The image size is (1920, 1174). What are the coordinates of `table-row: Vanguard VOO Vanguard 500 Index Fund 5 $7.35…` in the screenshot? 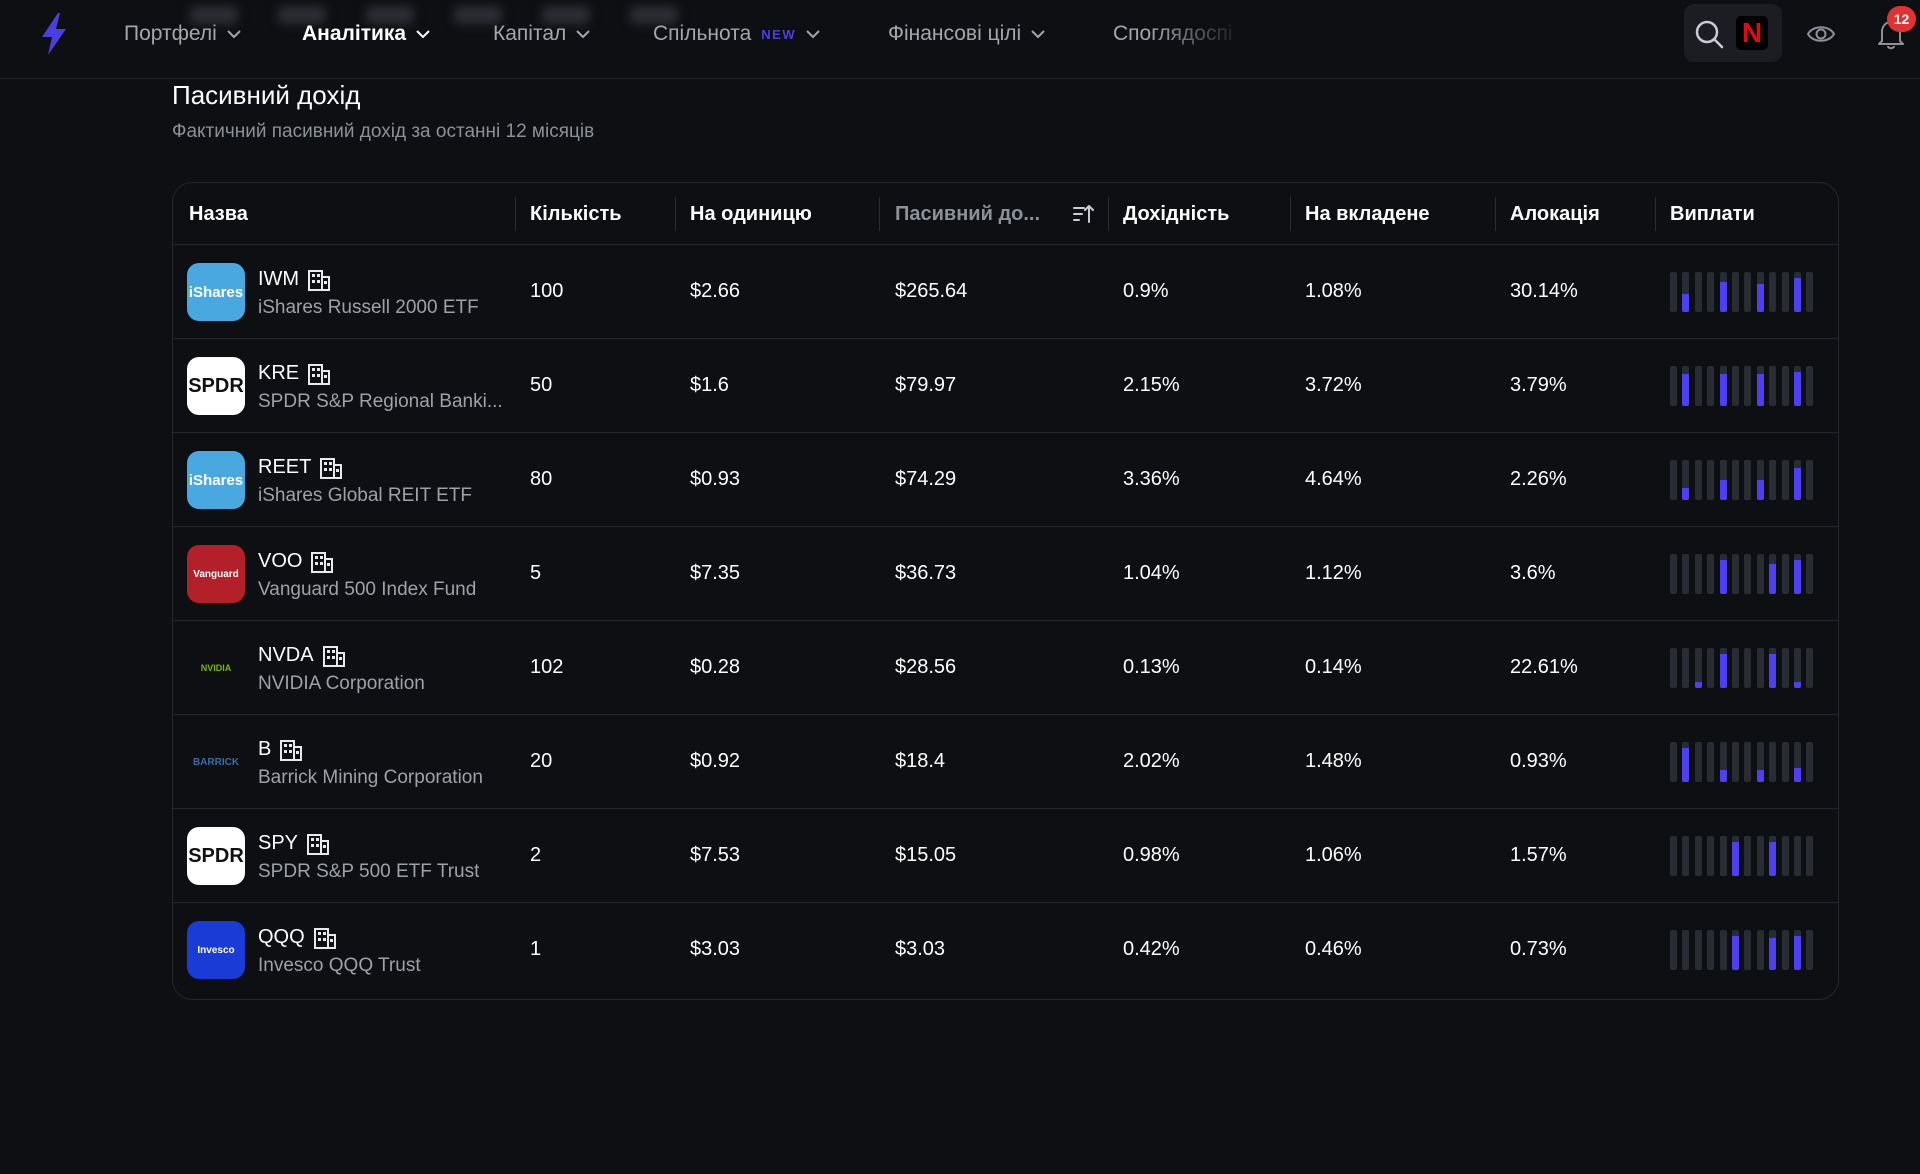 It's located at (1005, 574).